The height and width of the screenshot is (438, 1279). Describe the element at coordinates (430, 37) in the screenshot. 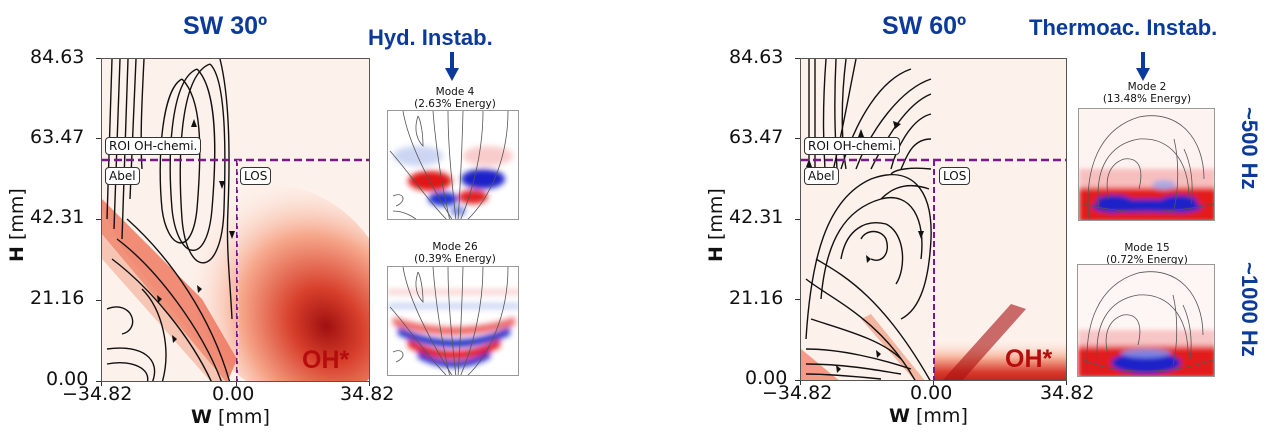

I see `hydrodynamic-instability-title: Hyd. Instab.` at that location.